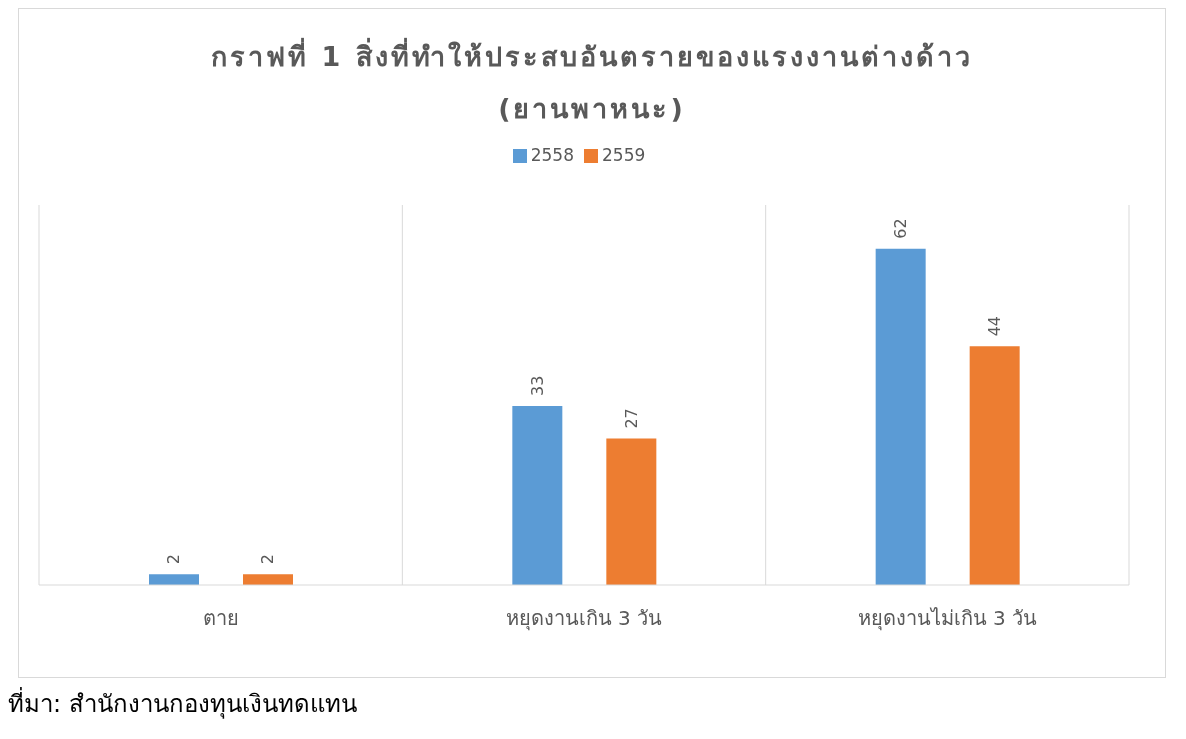 This screenshot has width=1186, height=739. I want to click on data-label: 27, so click(631, 418).